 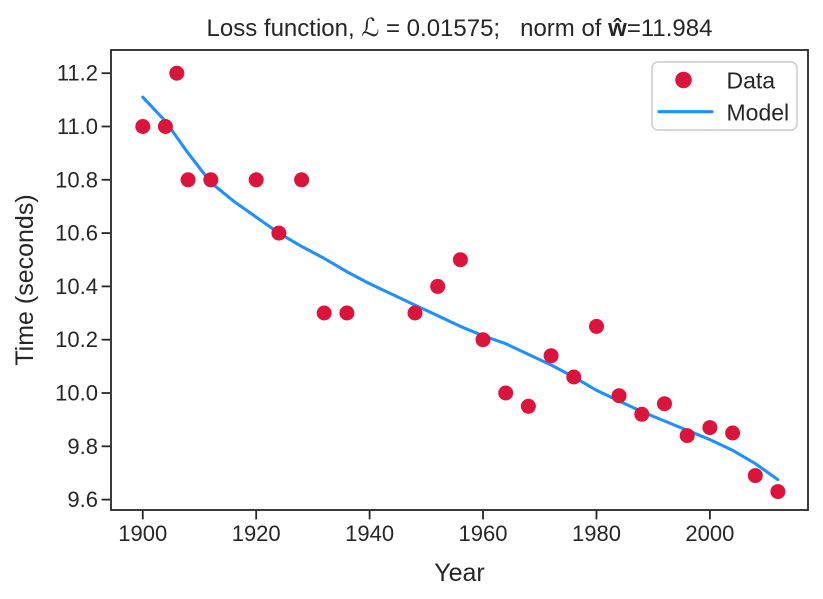 I want to click on legend-label-data: Data, so click(x=751, y=81).